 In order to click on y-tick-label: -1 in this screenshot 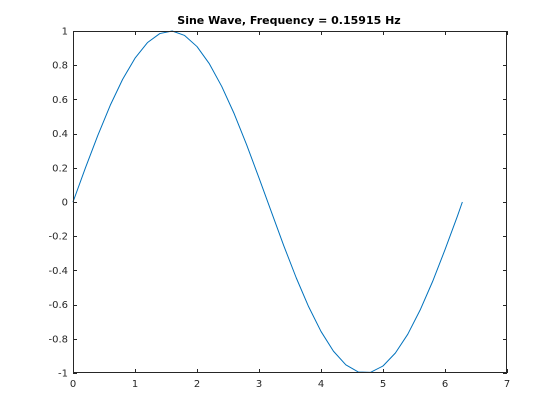, I will do `click(63, 374)`.